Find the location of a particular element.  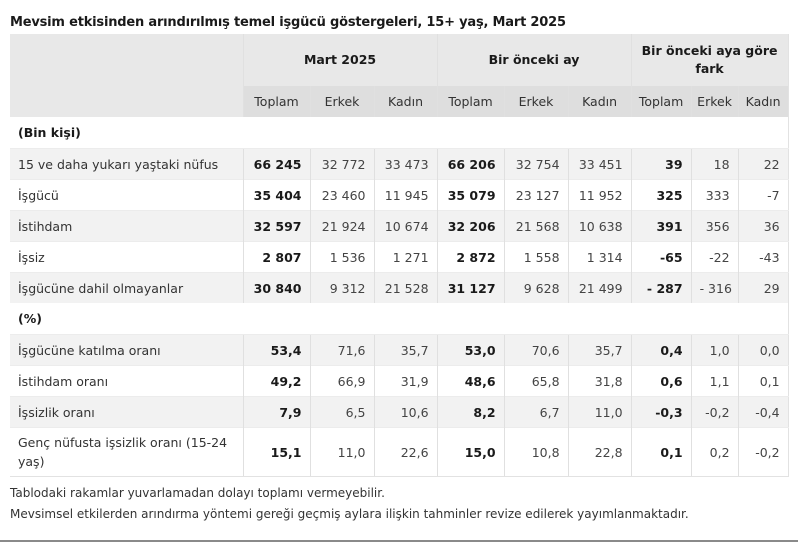

cell: 11 952 is located at coordinates (599, 195).